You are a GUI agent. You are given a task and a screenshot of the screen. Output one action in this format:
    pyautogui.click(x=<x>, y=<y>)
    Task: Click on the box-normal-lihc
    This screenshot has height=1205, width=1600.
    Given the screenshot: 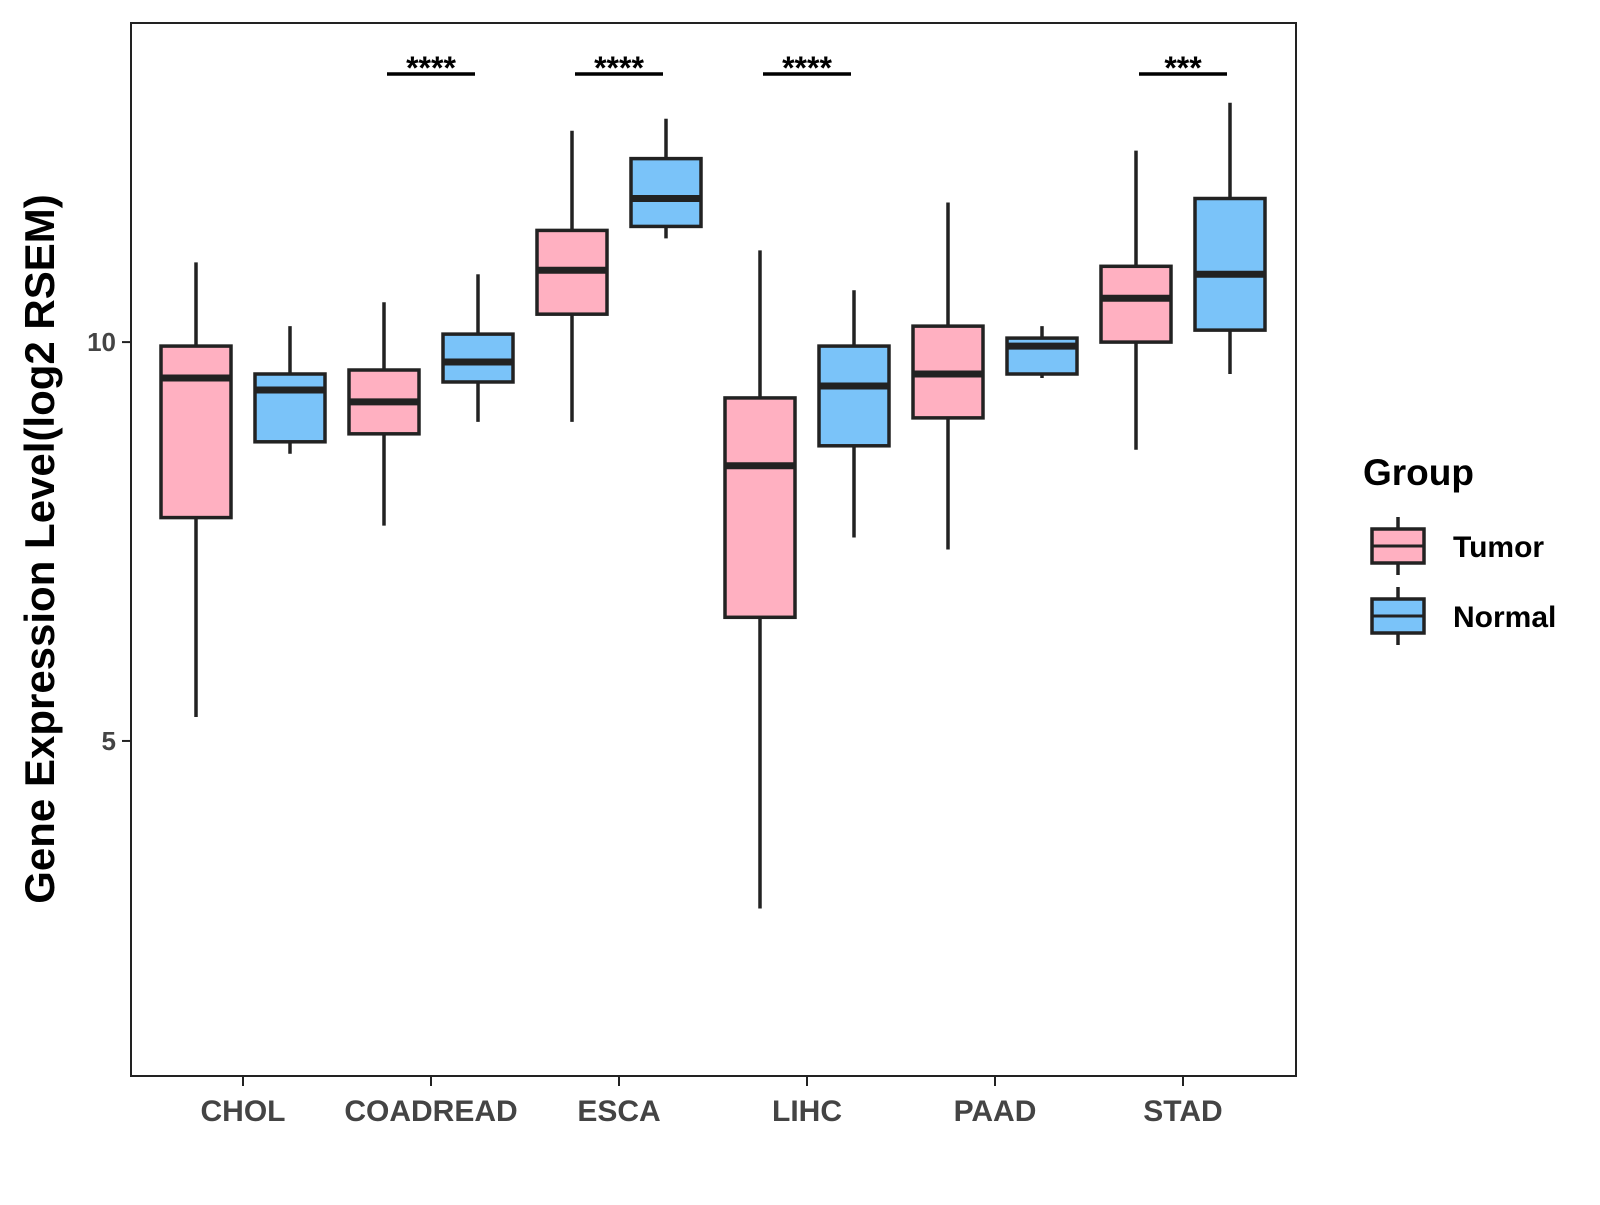 What is the action you would take?
    pyautogui.click(x=854, y=414)
    